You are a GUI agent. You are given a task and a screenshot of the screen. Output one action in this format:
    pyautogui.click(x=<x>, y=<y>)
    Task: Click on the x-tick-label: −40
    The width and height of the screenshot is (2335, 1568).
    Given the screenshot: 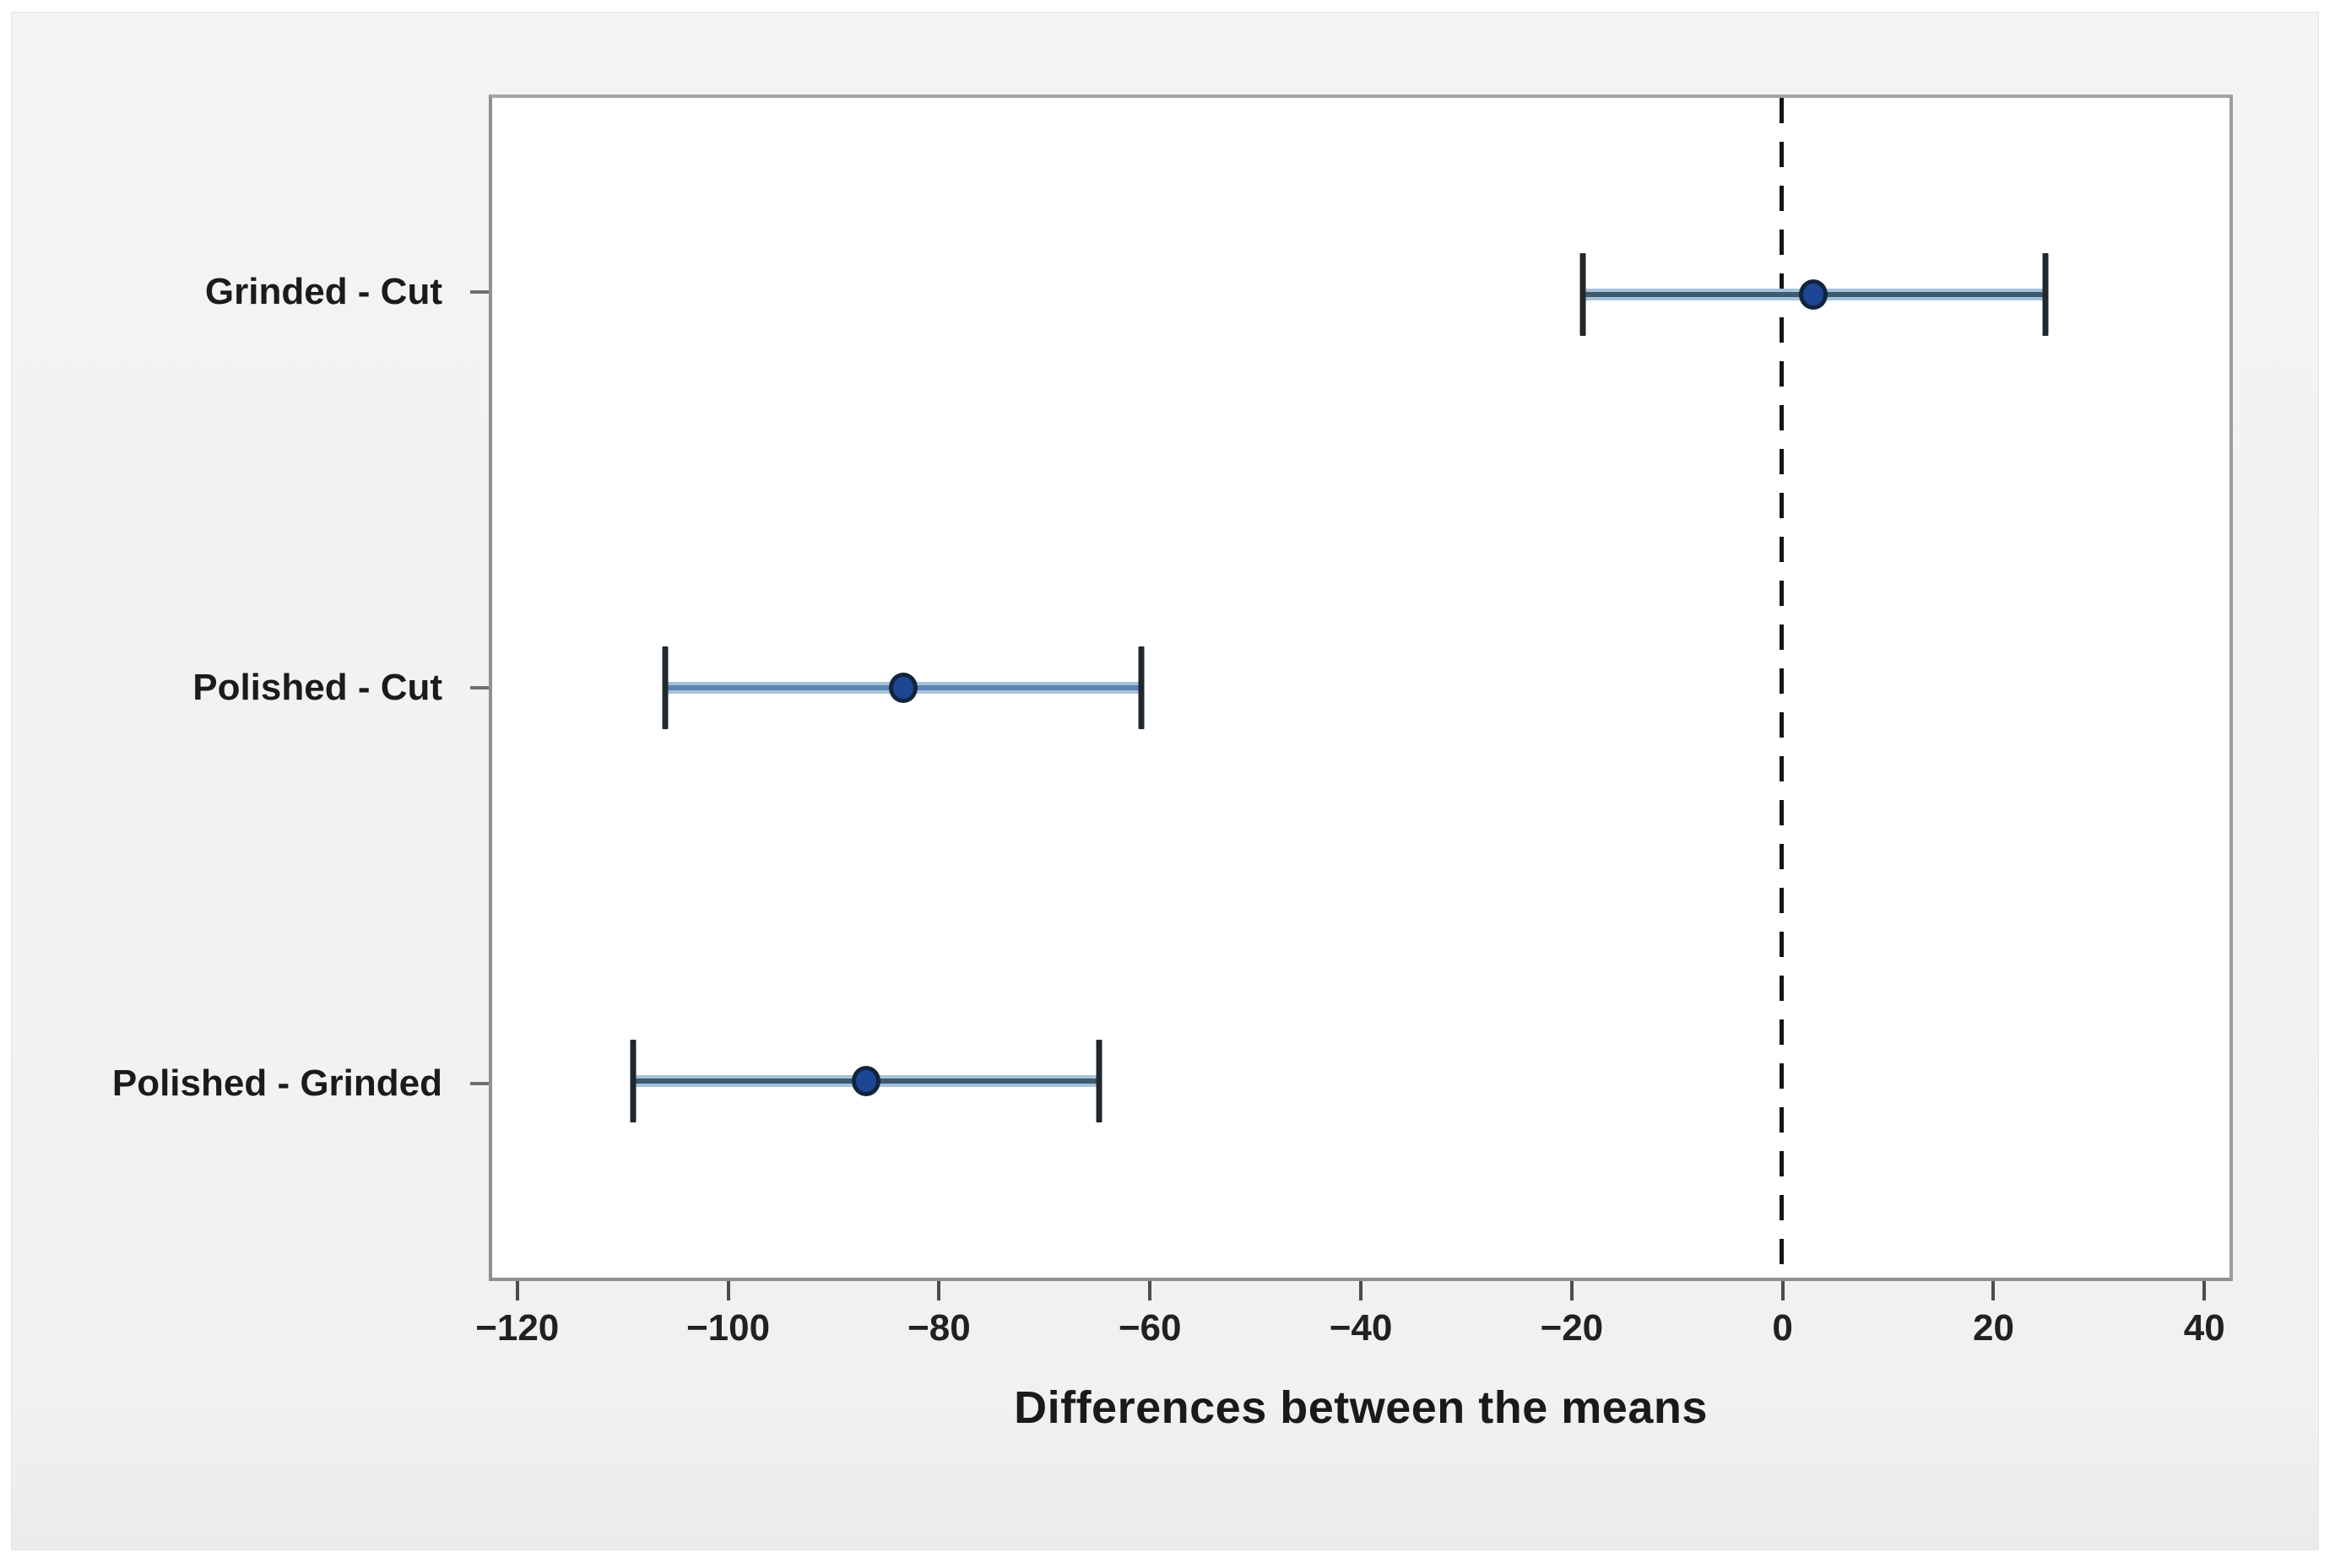 What is the action you would take?
    pyautogui.click(x=1361, y=1328)
    